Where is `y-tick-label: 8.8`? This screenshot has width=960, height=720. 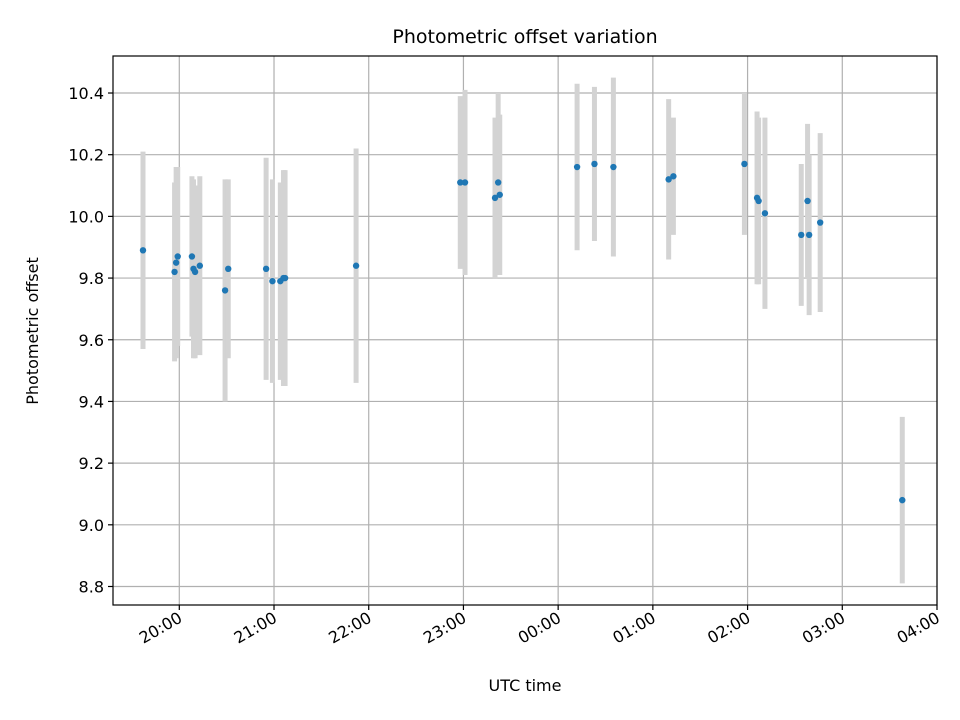
y-tick-label: 8.8 is located at coordinates (91, 586).